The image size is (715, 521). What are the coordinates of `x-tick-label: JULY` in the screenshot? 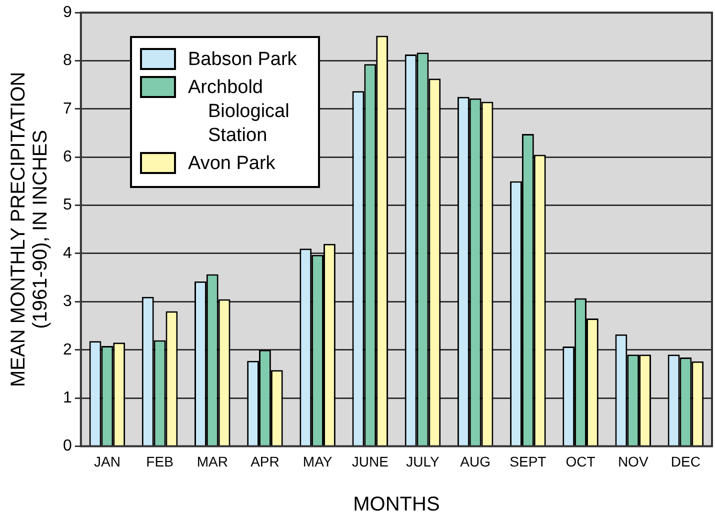 It's located at (423, 461).